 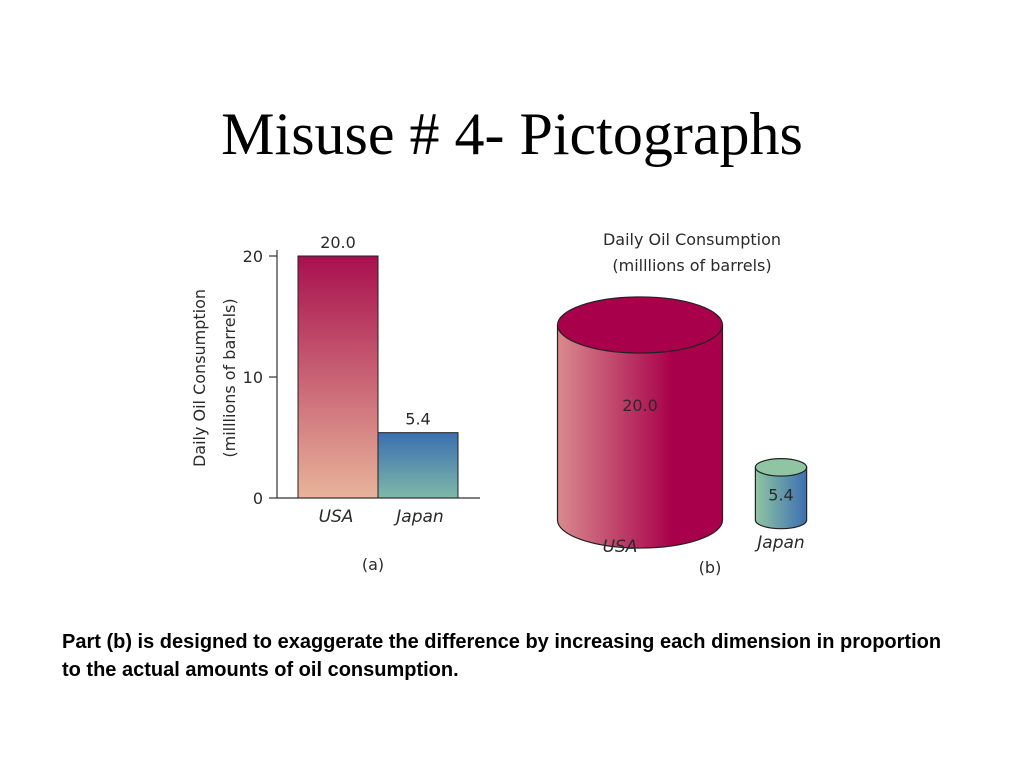 I want to click on panel-label-b: (b), so click(x=710, y=567).